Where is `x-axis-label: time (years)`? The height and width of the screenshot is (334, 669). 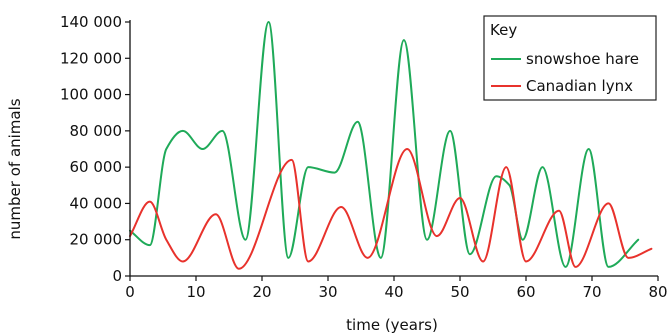
x-axis-label: time (years) is located at coordinates (392, 325).